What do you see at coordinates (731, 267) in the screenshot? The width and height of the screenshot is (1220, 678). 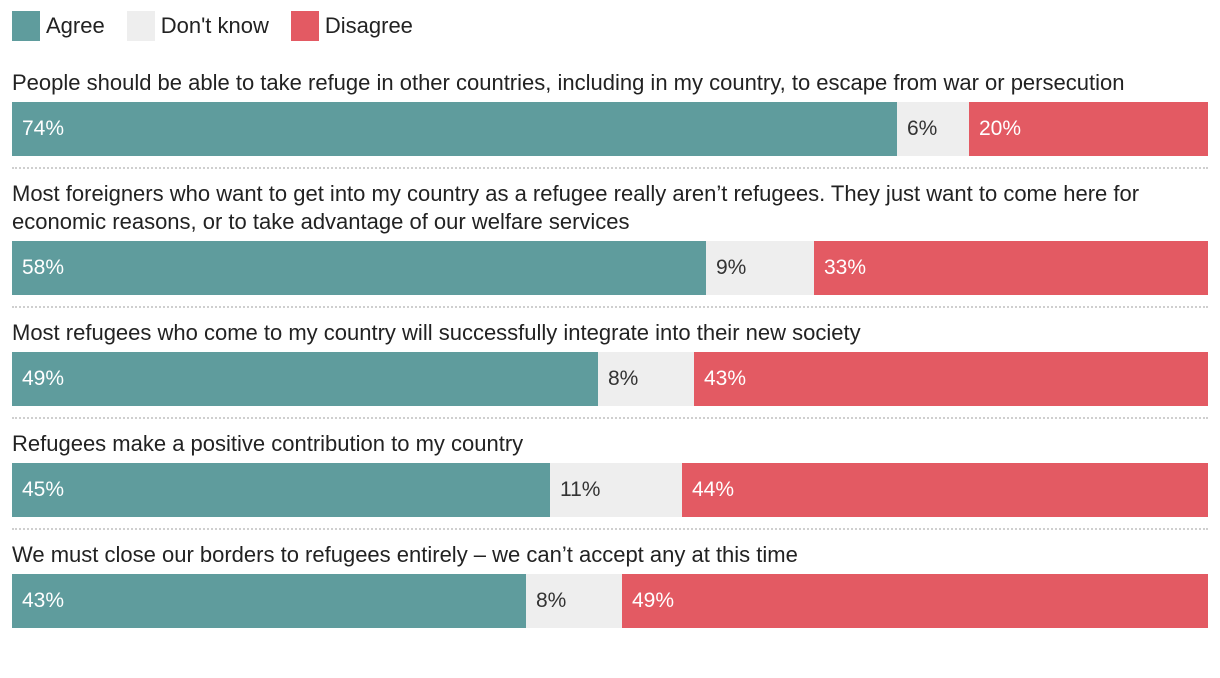 I see `value-label-dont-know: 9%` at bounding box center [731, 267].